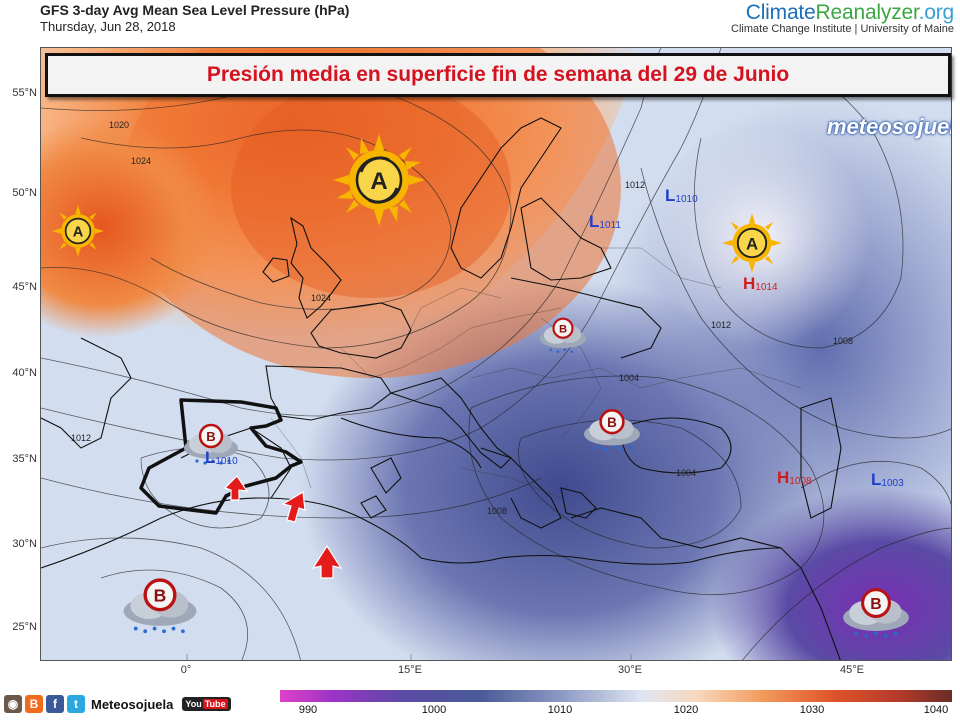 The width and height of the screenshot is (960, 720). What do you see at coordinates (852, 670) in the screenshot?
I see `lon-label-45e: 45°E` at bounding box center [852, 670].